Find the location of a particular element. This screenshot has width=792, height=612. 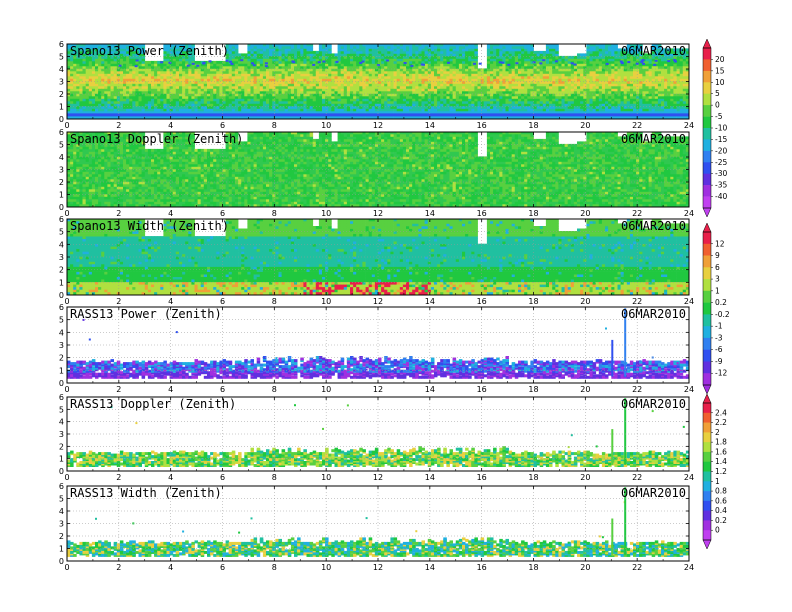

y-tick-label: 2 is located at coordinates (61, 270).